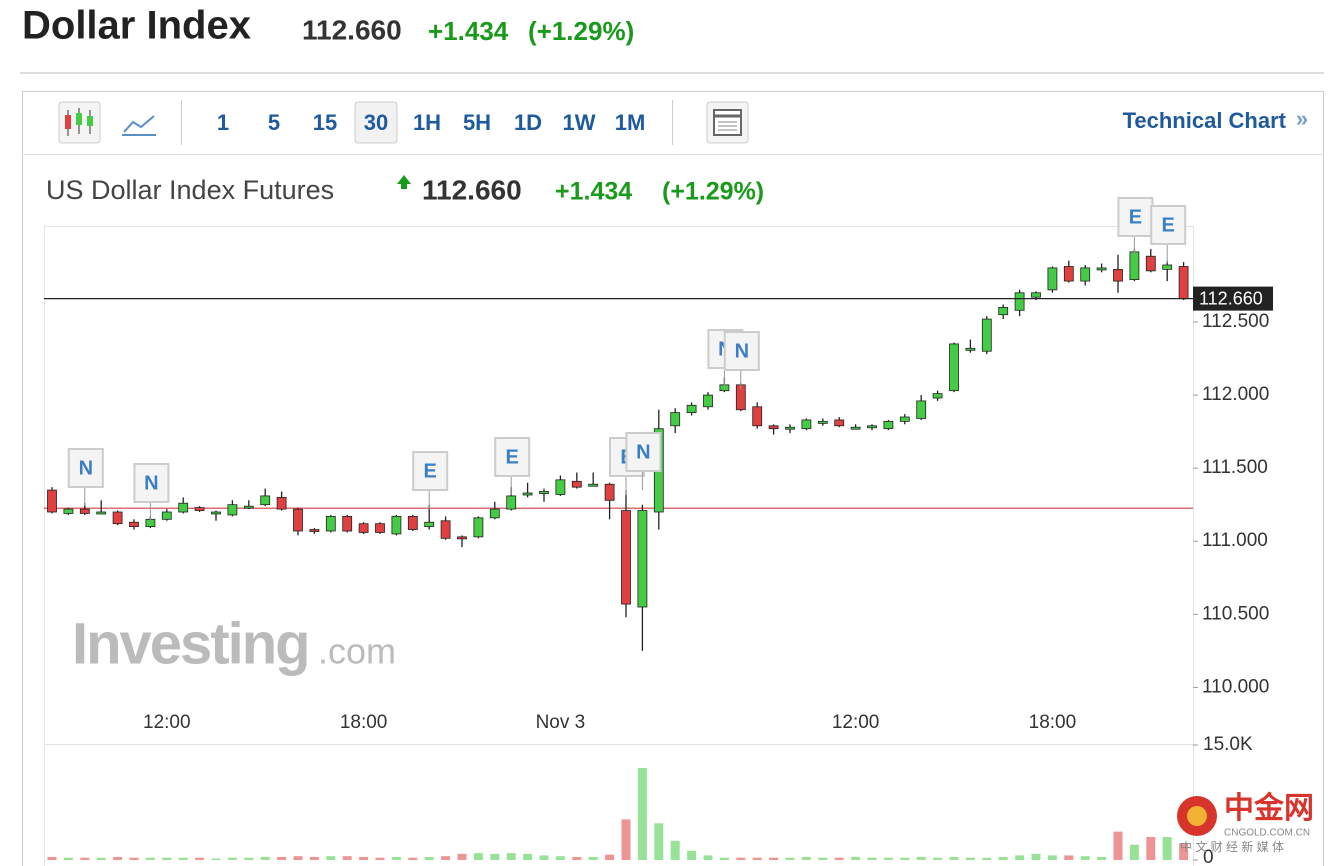 The image size is (1332, 866). Describe the element at coordinates (672, 73) in the screenshot. I see `separator` at that location.